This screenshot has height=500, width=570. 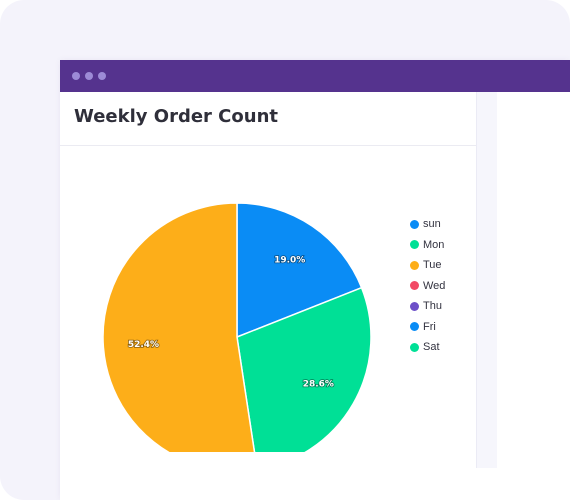 What do you see at coordinates (432, 306) in the screenshot?
I see `legend-label: Thu` at bounding box center [432, 306].